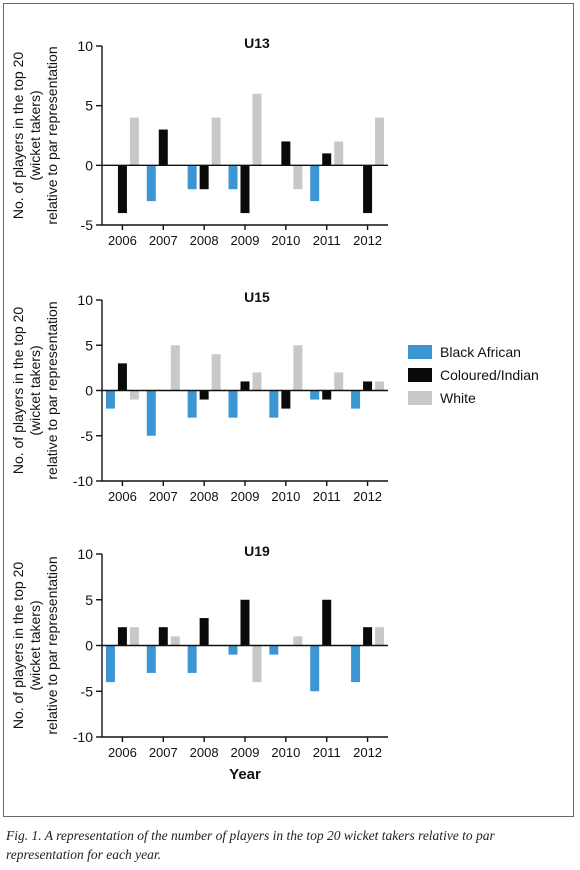 The height and width of the screenshot is (870, 580). I want to click on u13-x-tick-label: 2012, so click(367, 240).